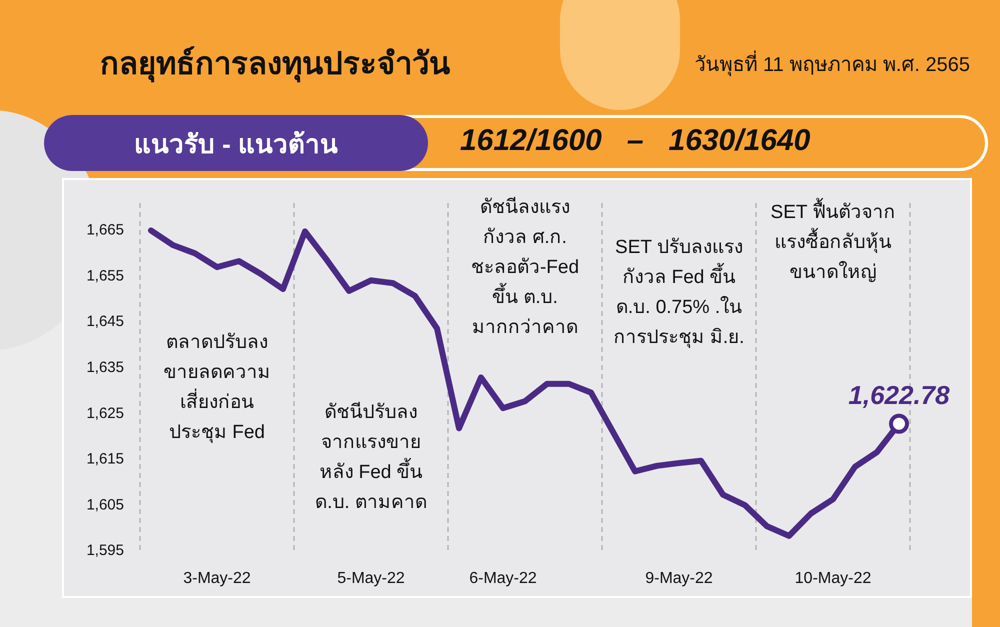 Image resolution: width=1000 pixels, height=627 pixels. I want to click on data-label: 1,622.78, so click(899, 395).